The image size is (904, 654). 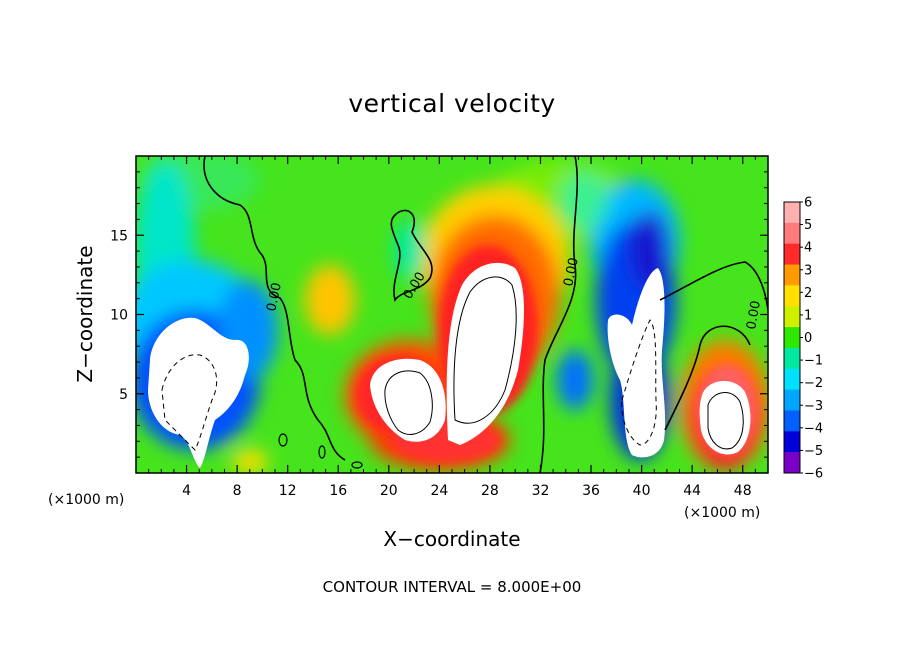 What do you see at coordinates (186, 491) in the screenshot?
I see `x-tick-label: 4` at bounding box center [186, 491].